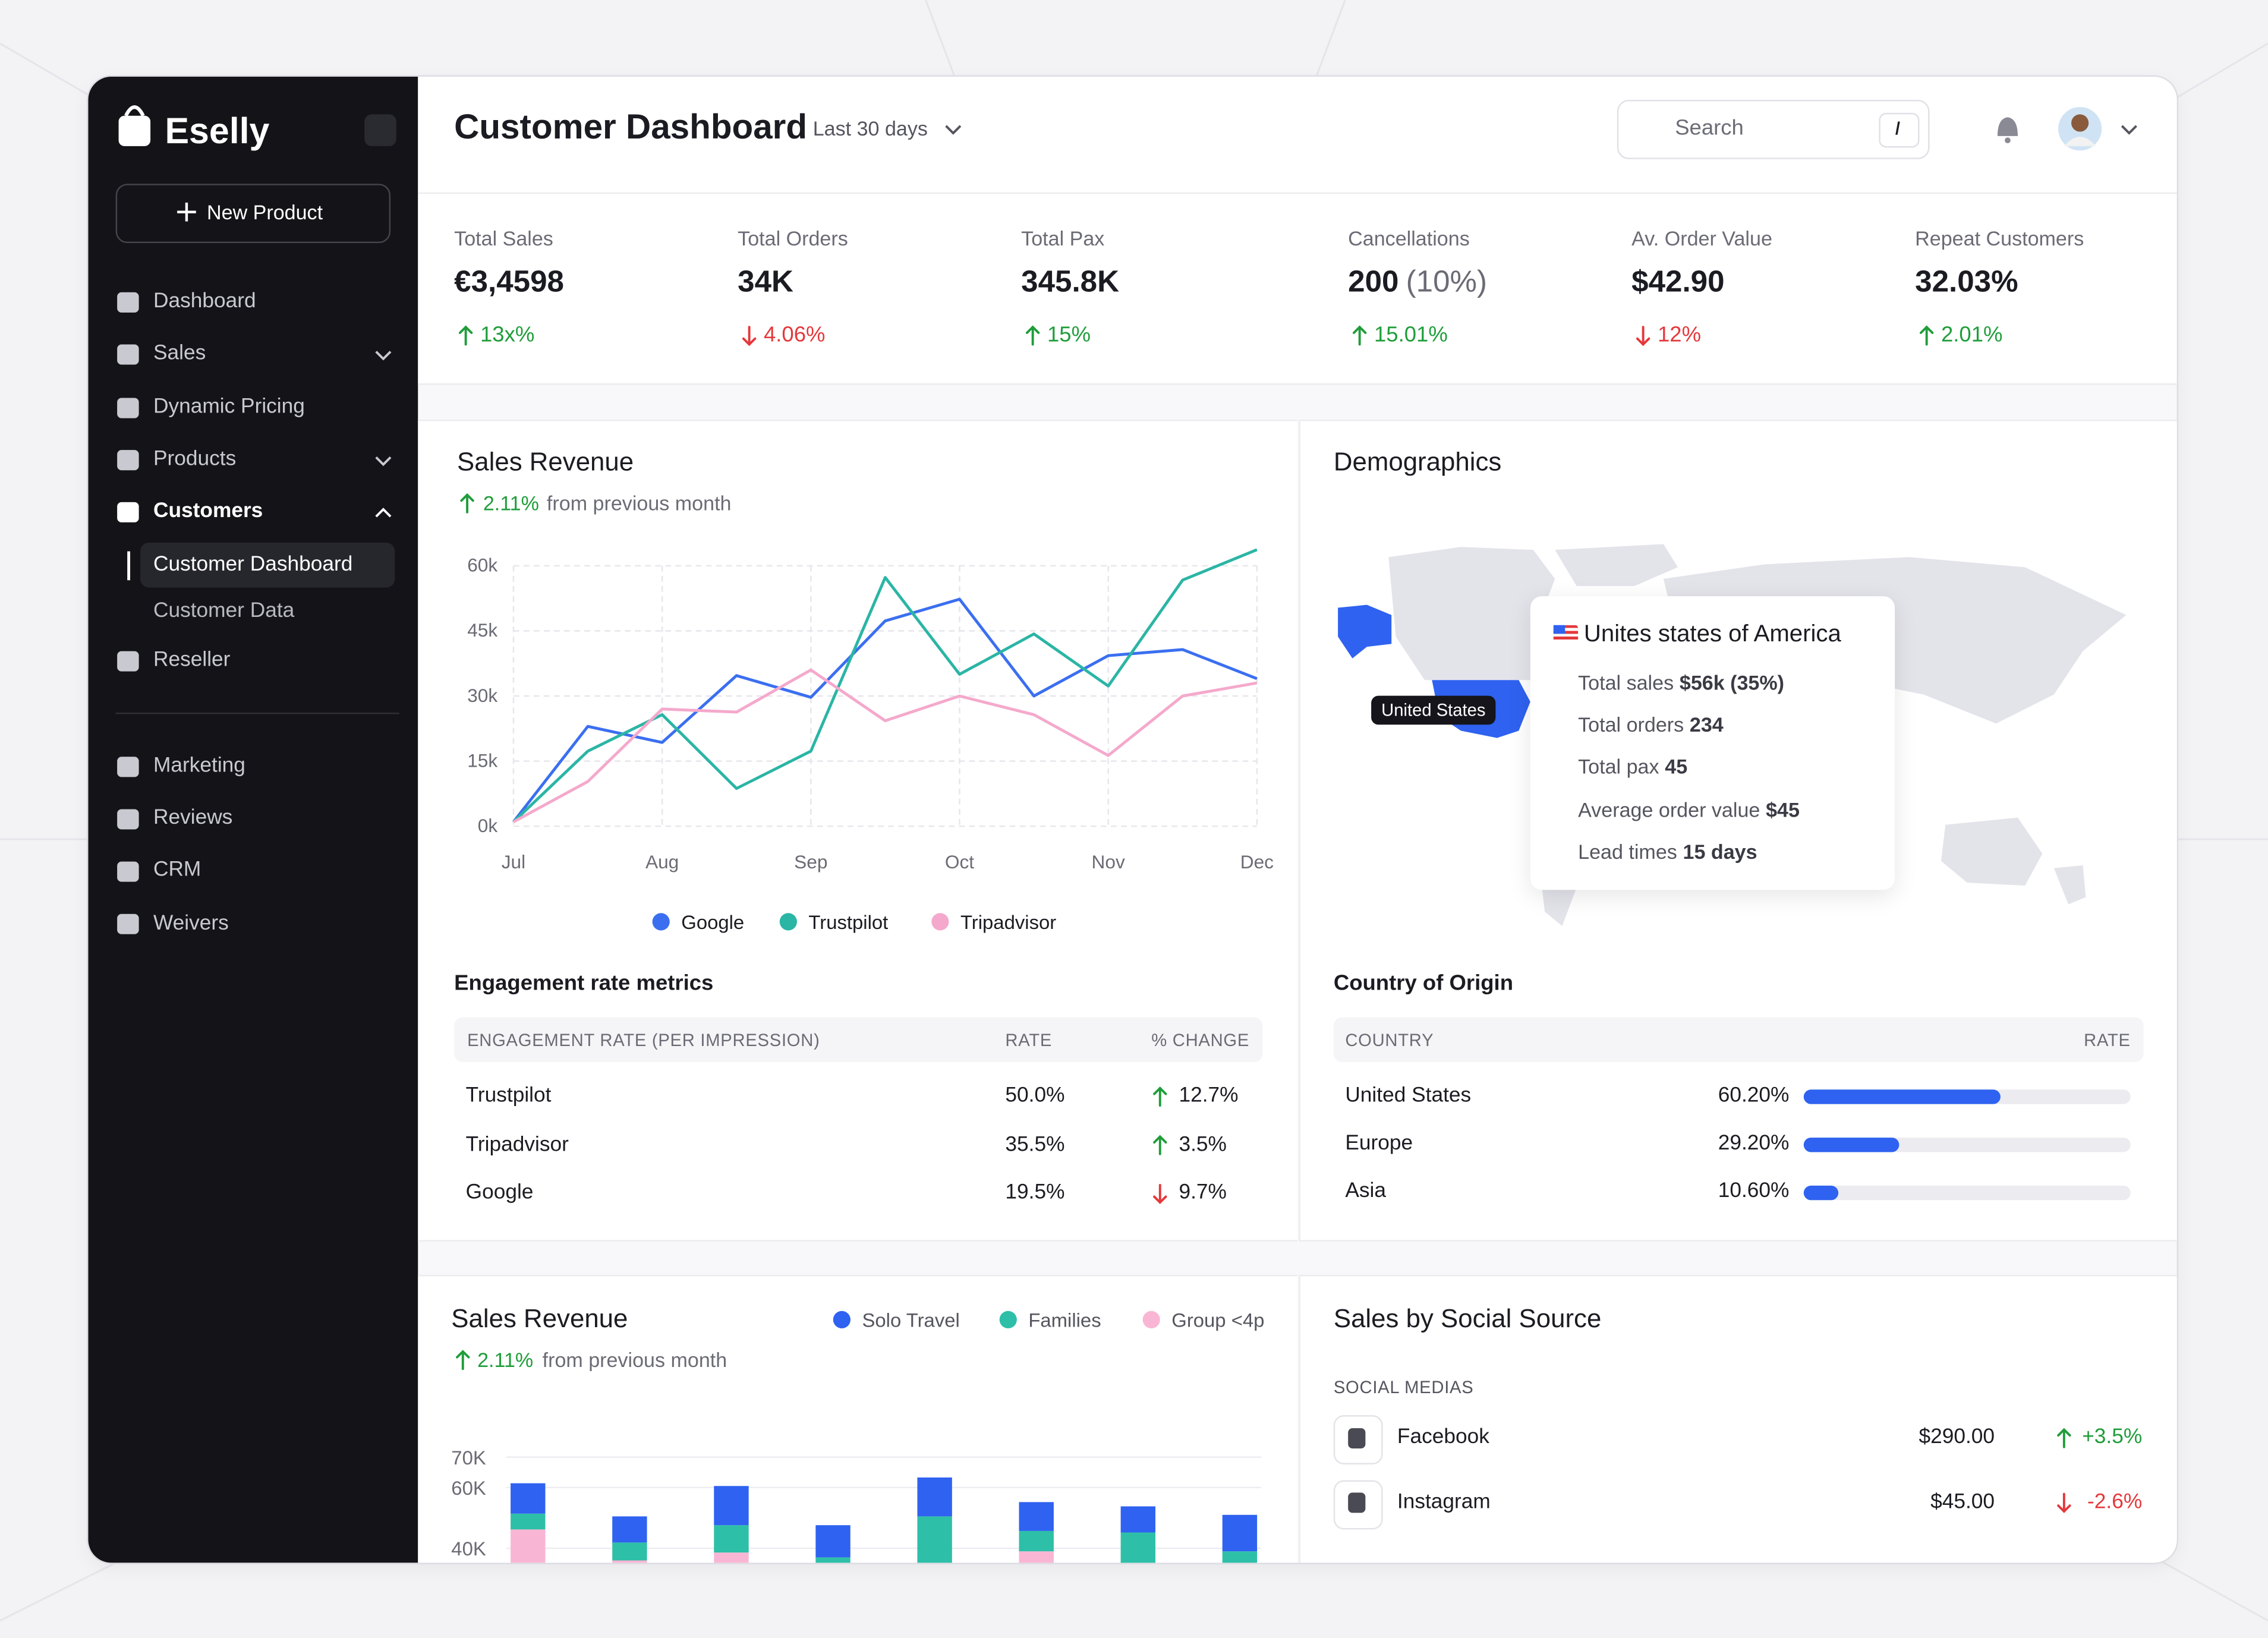 This screenshot has width=2268, height=1638. Describe the element at coordinates (380, 130) in the screenshot. I see `collapse-button` at that location.